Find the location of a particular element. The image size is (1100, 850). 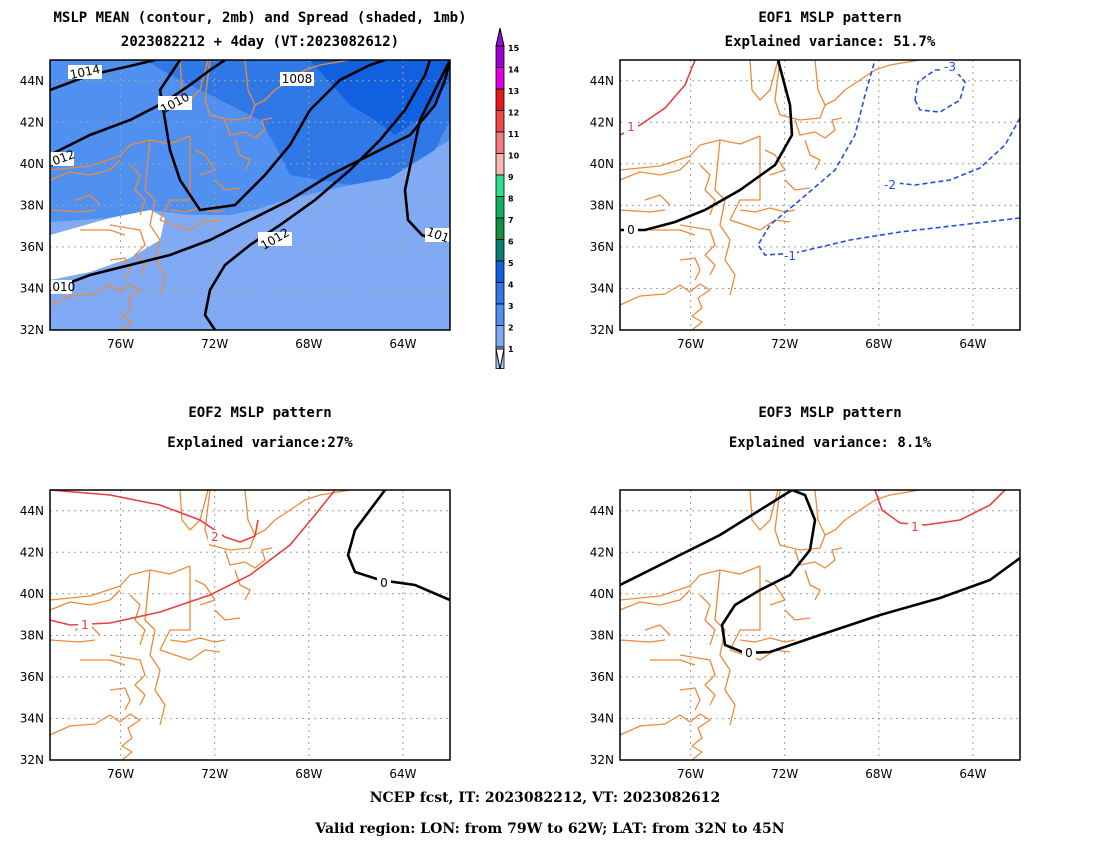

eof2-title-line2: Explained variance:27% is located at coordinates (260, 443).